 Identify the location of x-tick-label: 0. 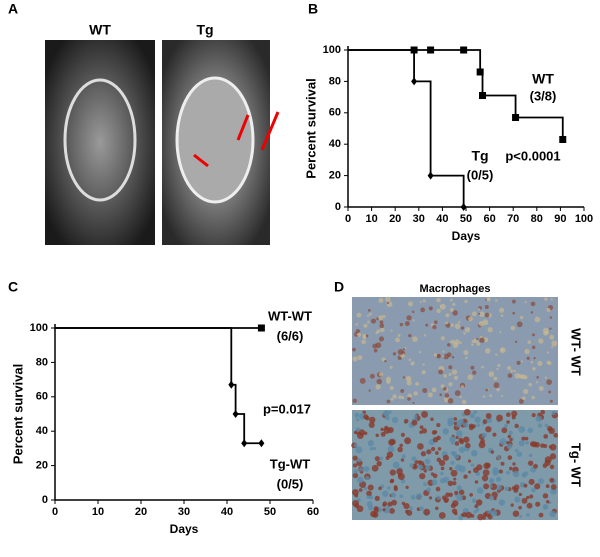
(348, 219).